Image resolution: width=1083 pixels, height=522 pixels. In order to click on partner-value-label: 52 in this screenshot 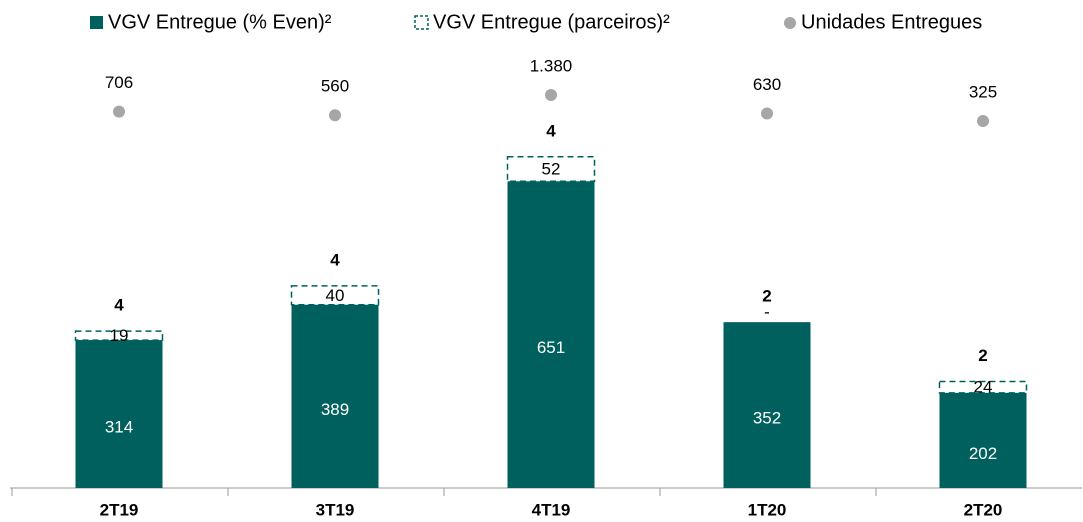, I will do `click(551, 169)`.